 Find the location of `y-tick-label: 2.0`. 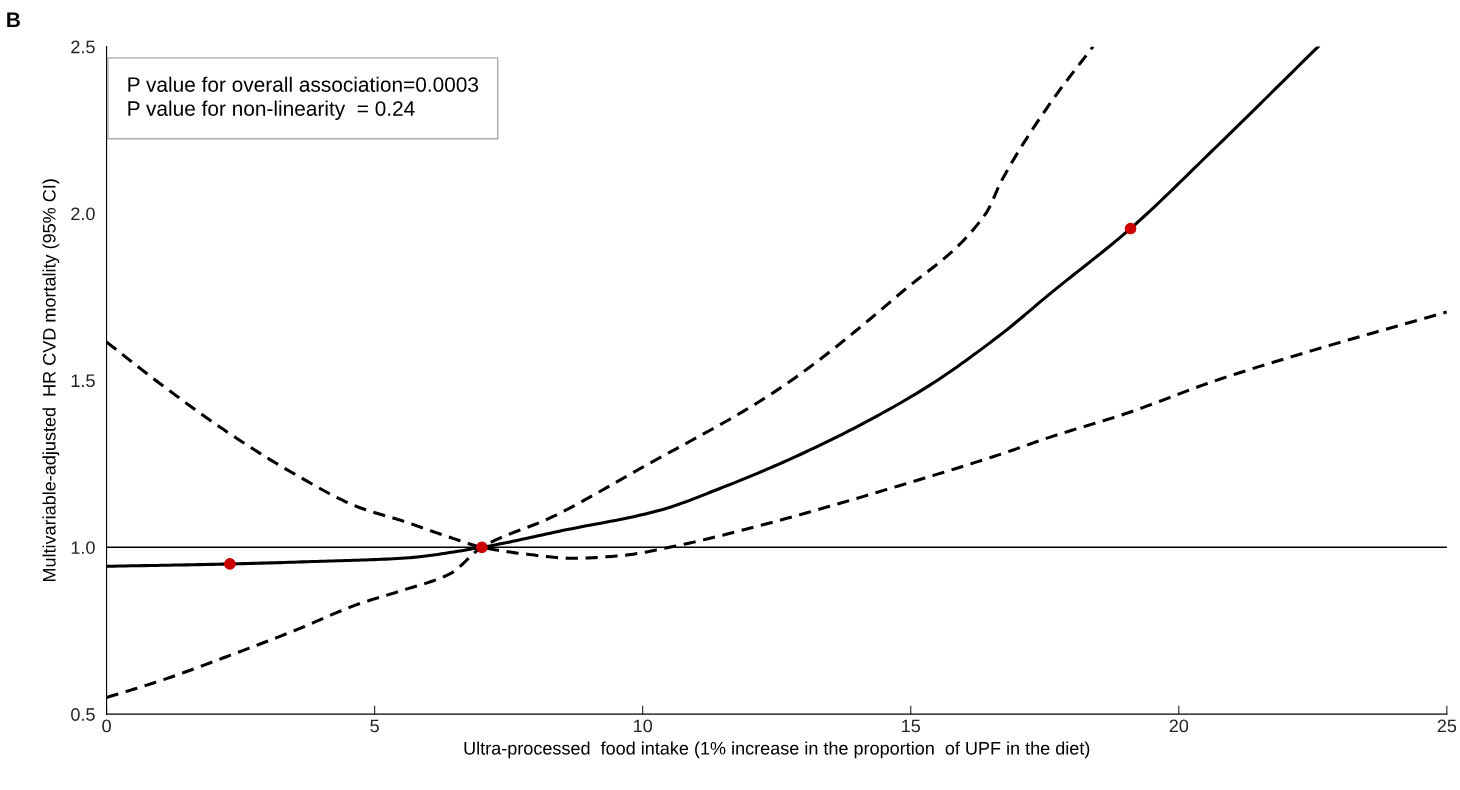

y-tick-label: 2.0 is located at coordinates (83, 214).